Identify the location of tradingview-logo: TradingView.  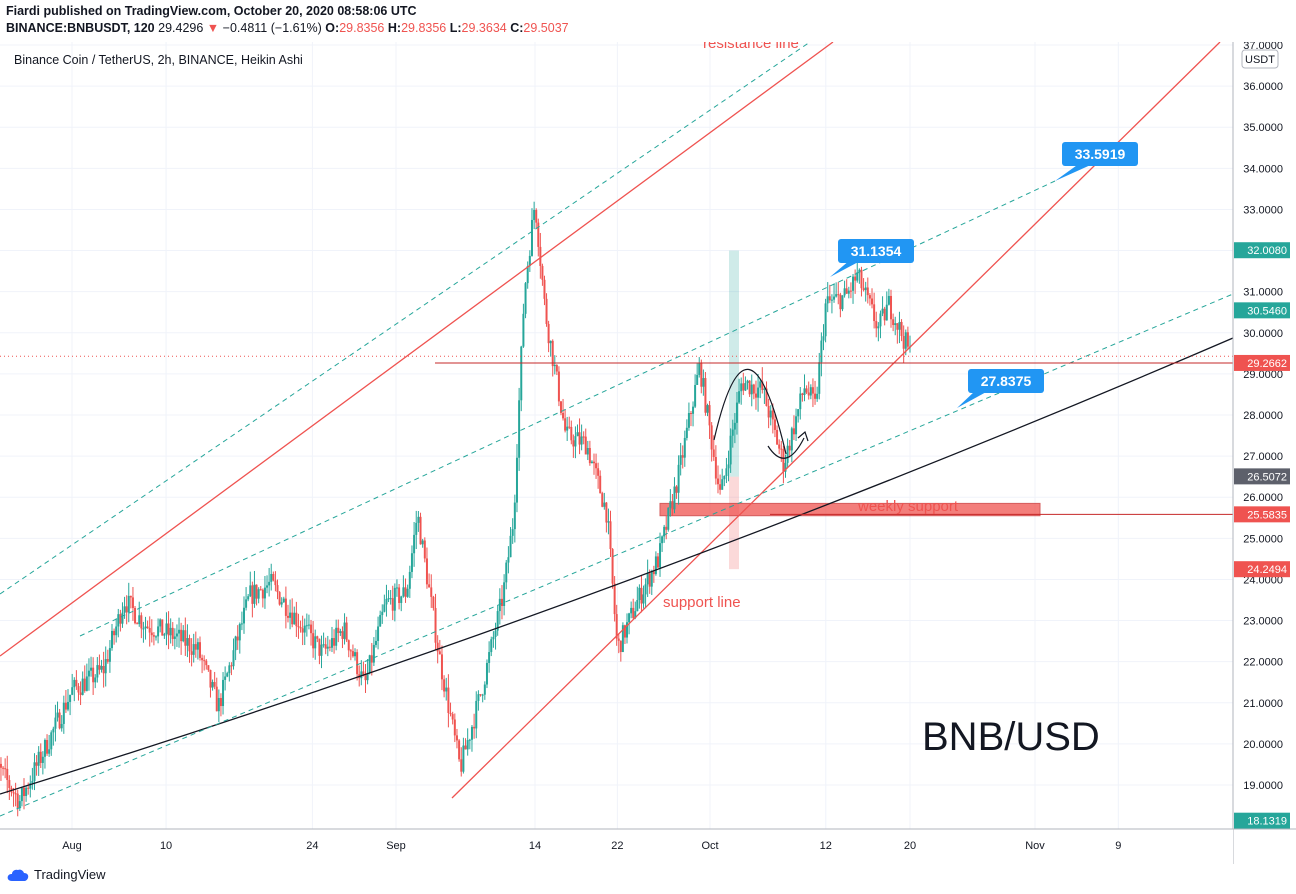
(56, 874).